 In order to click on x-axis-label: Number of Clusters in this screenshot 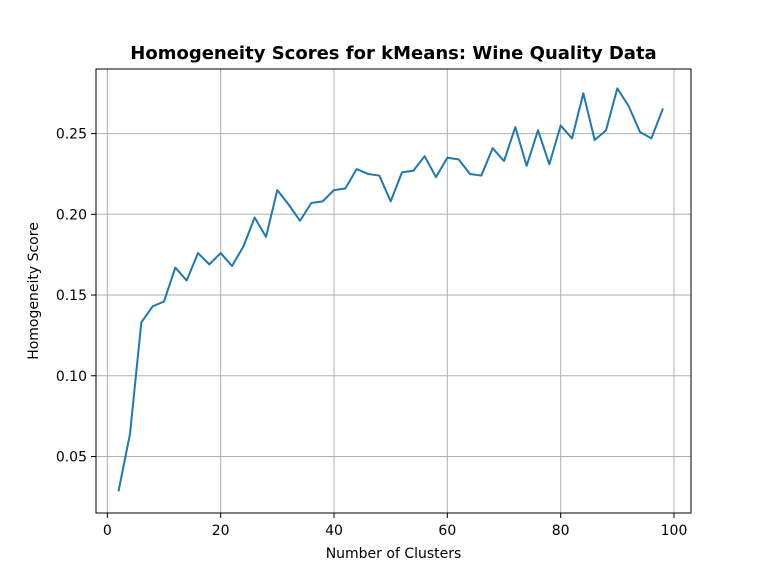, I will do `click(394, 554)`.